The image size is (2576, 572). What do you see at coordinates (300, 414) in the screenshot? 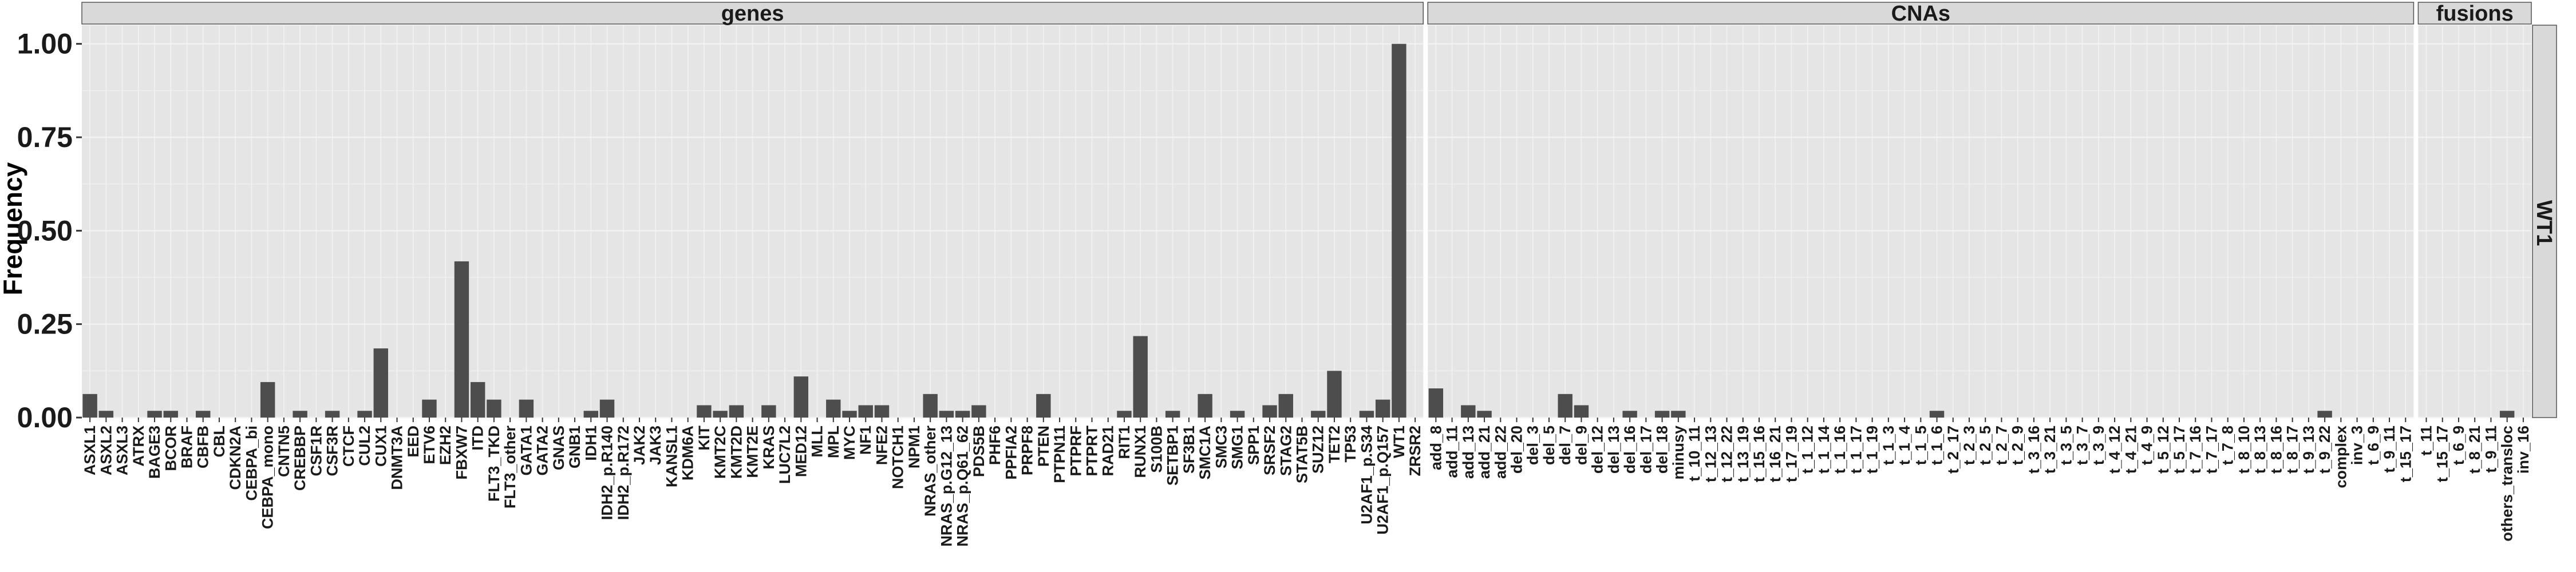
I see `bar-CREBBP` at bounding box center [300, 414].